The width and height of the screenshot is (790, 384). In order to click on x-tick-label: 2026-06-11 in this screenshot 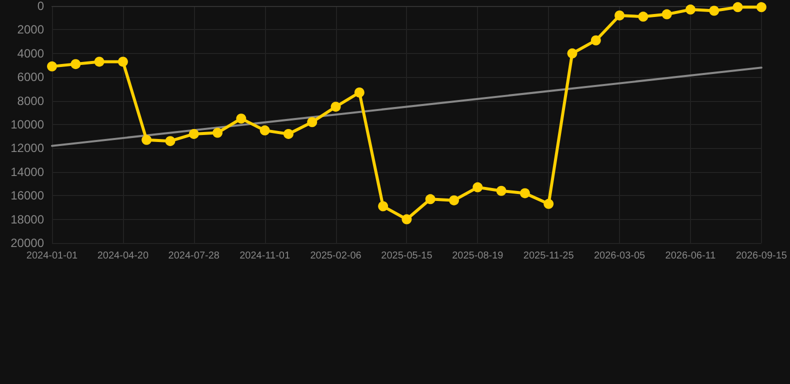, I will do `click(690, 256)`.